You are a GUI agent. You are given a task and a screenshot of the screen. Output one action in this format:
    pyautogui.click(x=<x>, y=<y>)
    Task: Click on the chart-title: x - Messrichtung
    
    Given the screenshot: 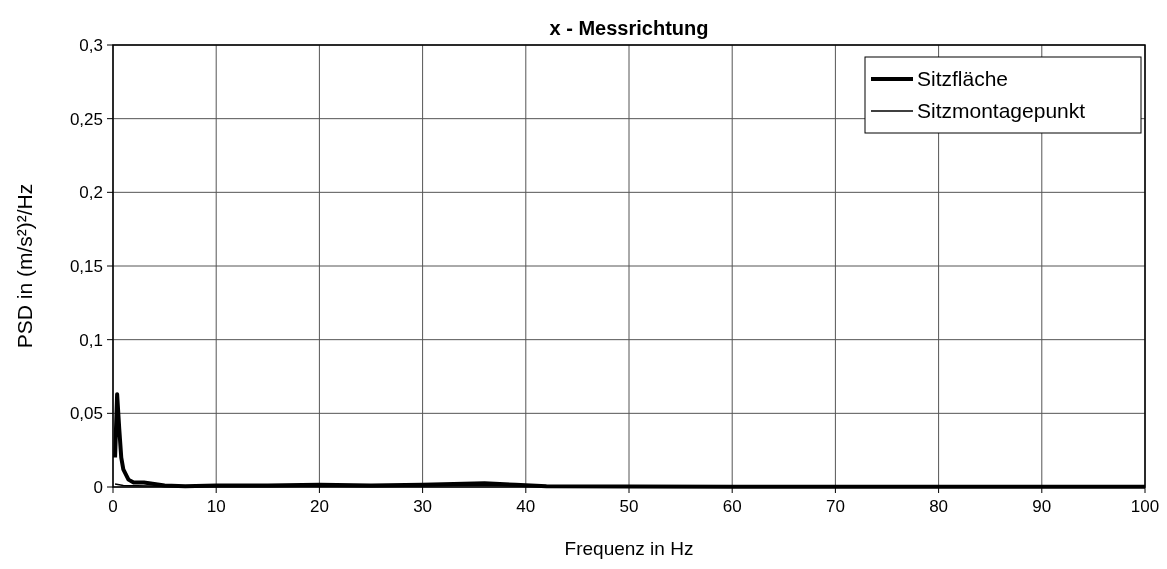 What is the action you would take?
    pyautogui.click(x=629, y=28)
    